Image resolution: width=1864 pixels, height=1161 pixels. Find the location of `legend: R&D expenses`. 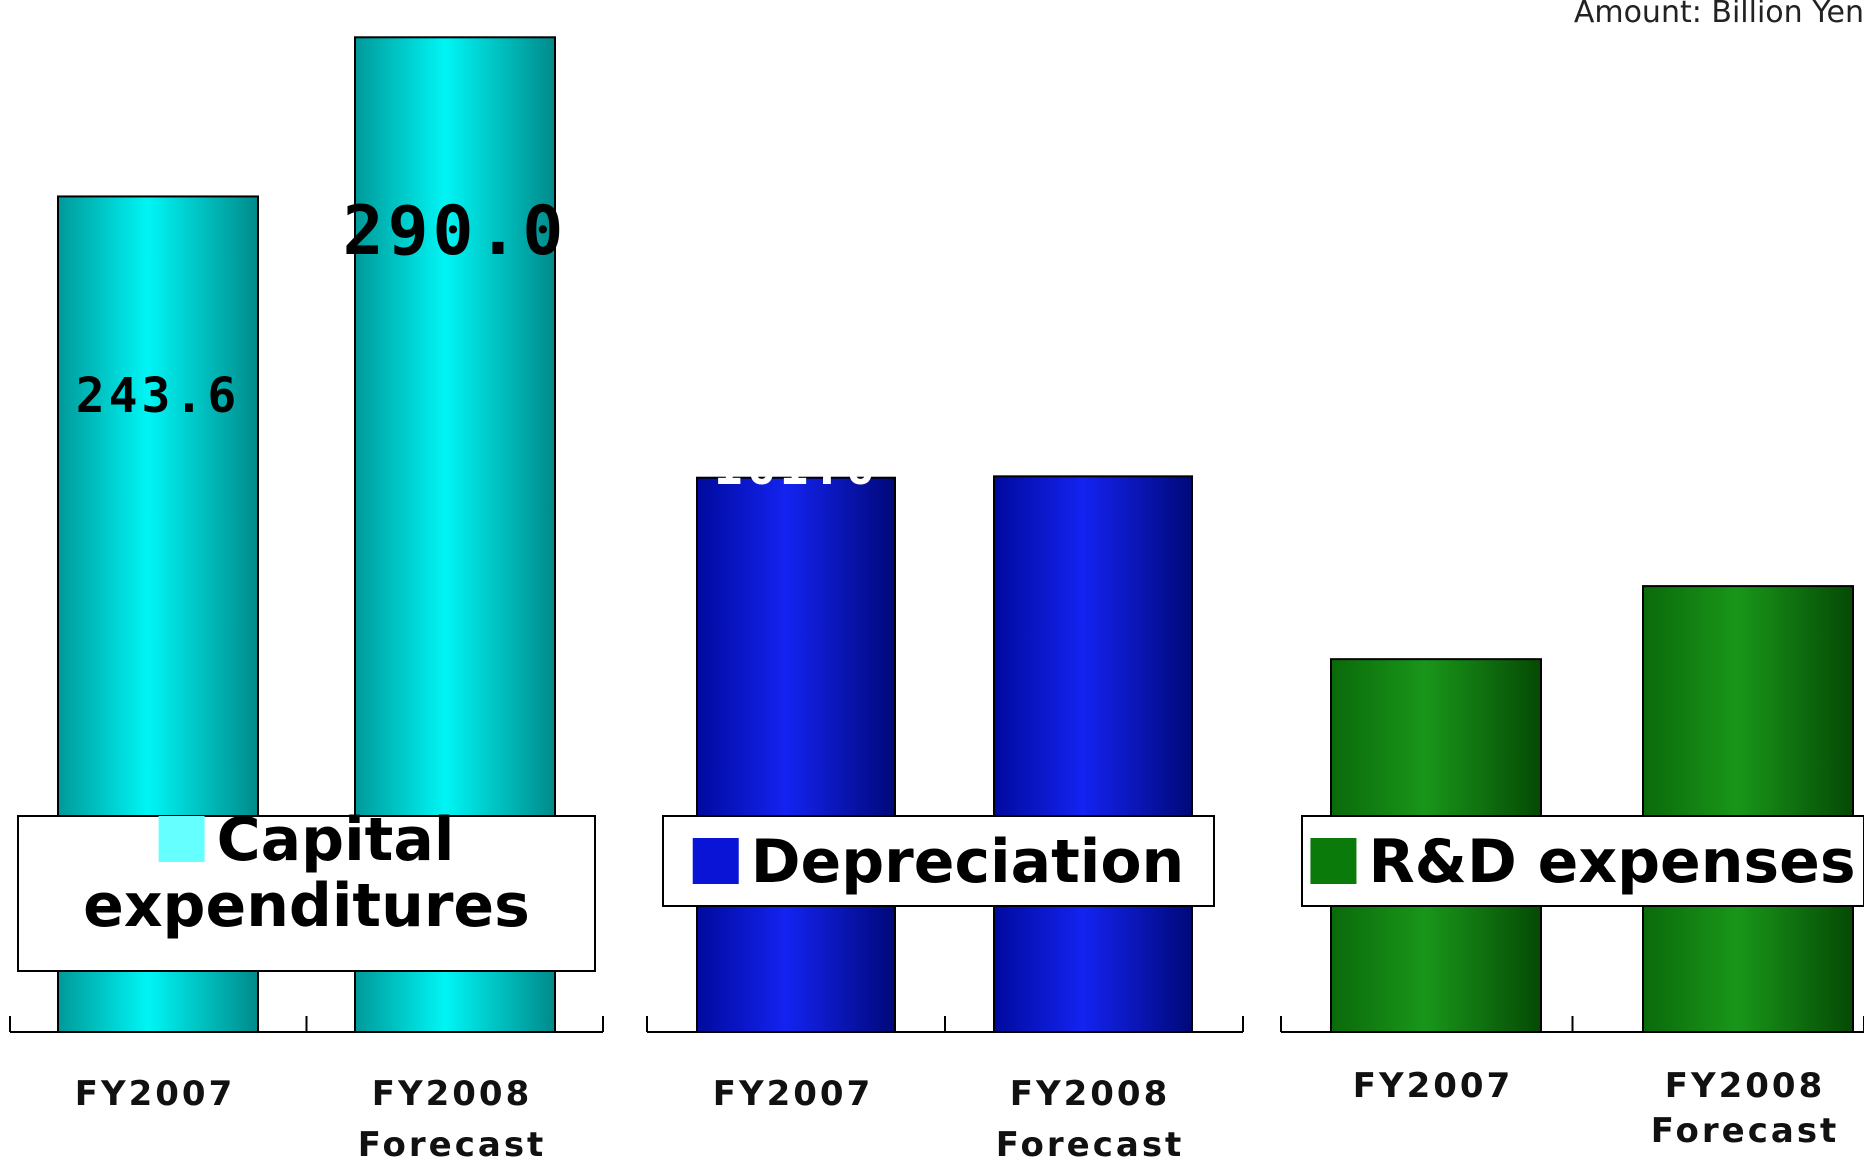

legend: R&D expenses is located at coordinates (1582, 861).